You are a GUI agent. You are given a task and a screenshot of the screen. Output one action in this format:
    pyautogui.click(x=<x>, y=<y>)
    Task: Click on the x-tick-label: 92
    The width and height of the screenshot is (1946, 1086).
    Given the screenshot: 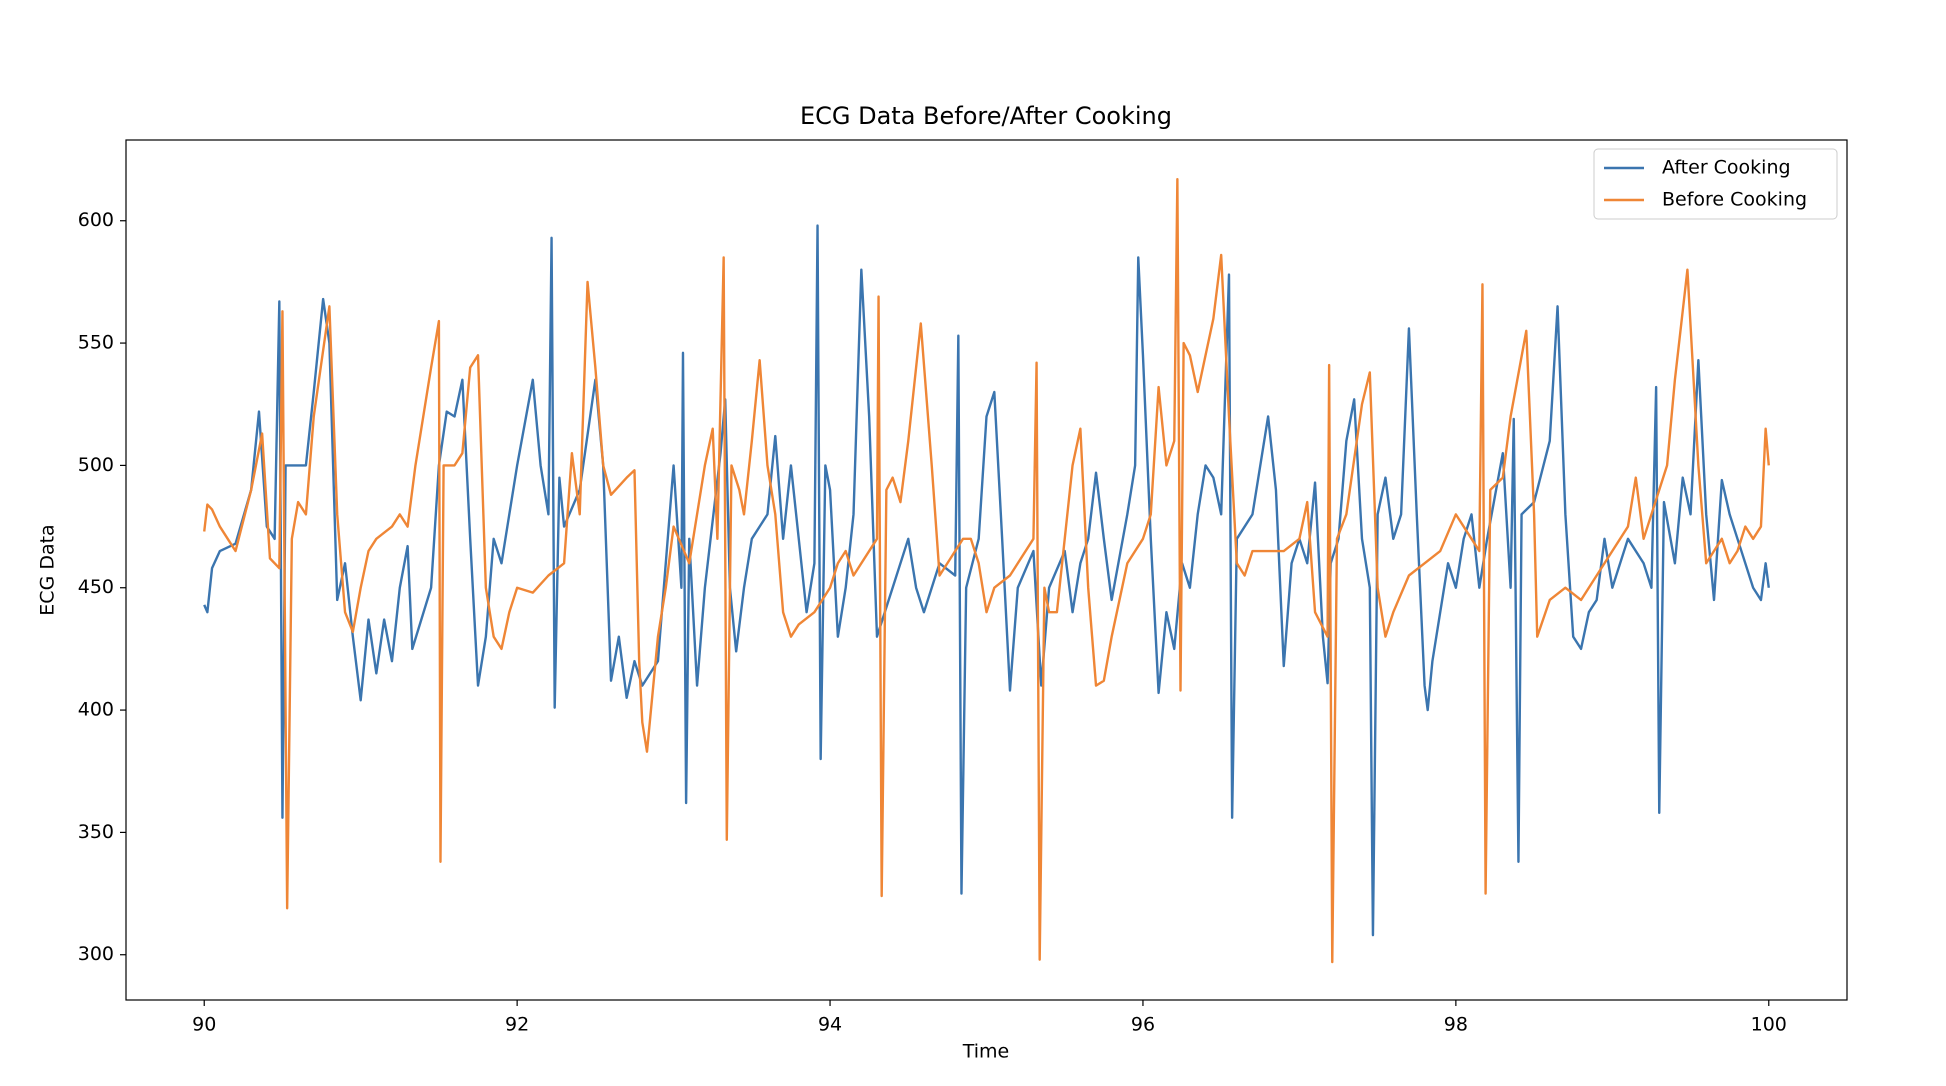 What is the action you would take?
    pyautogui.click(x=517, y=1025)
    